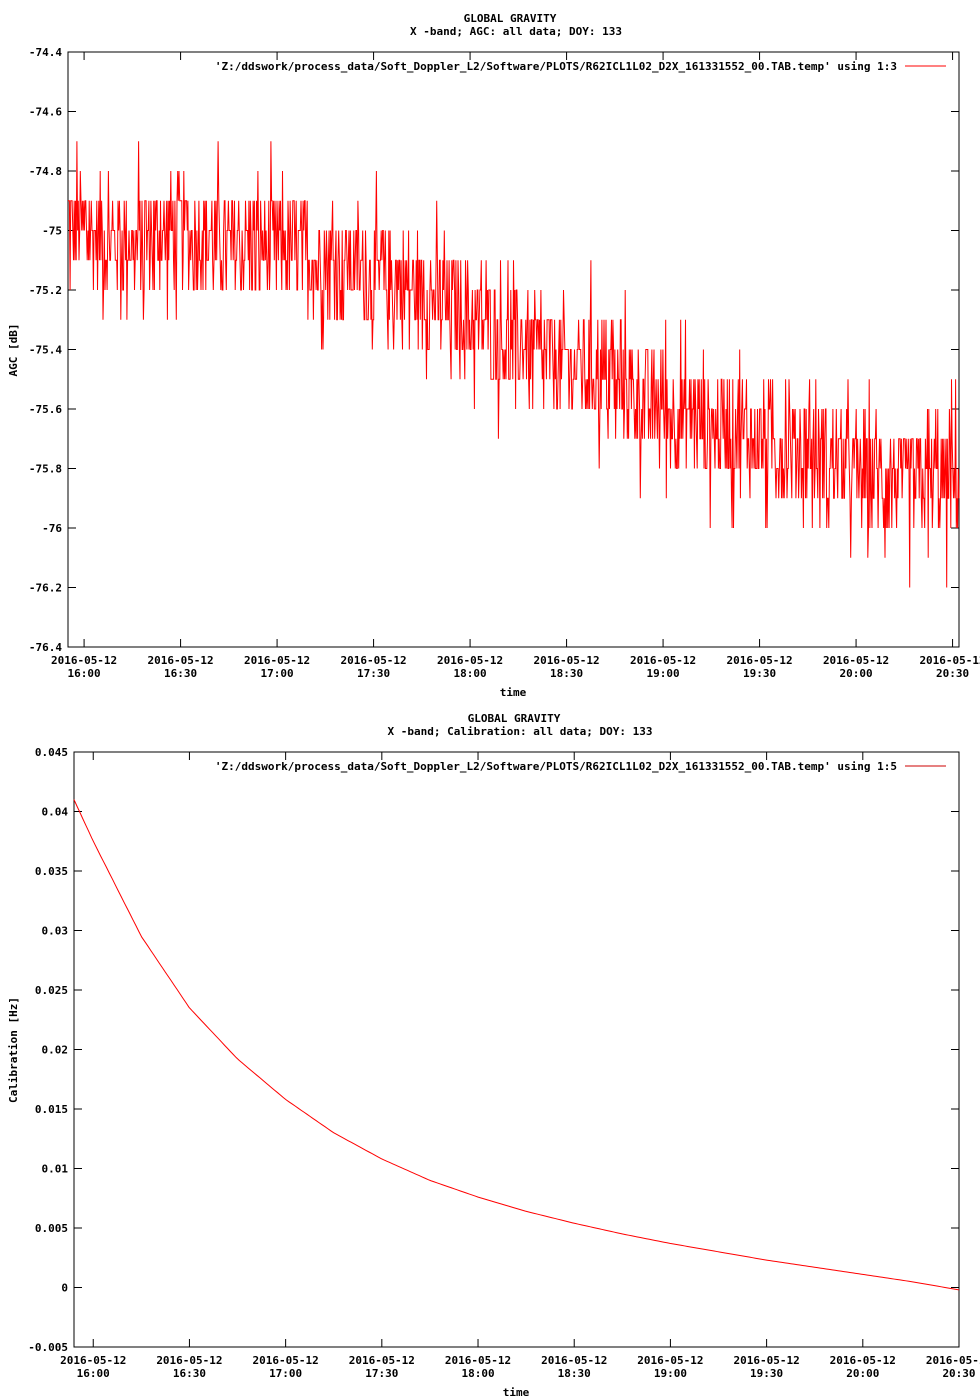  What do you see at coordinates (13, 350) in the screenshot?
I see `agc-y-axis-label: AGC [dB]` at bounding box center [13, 350].